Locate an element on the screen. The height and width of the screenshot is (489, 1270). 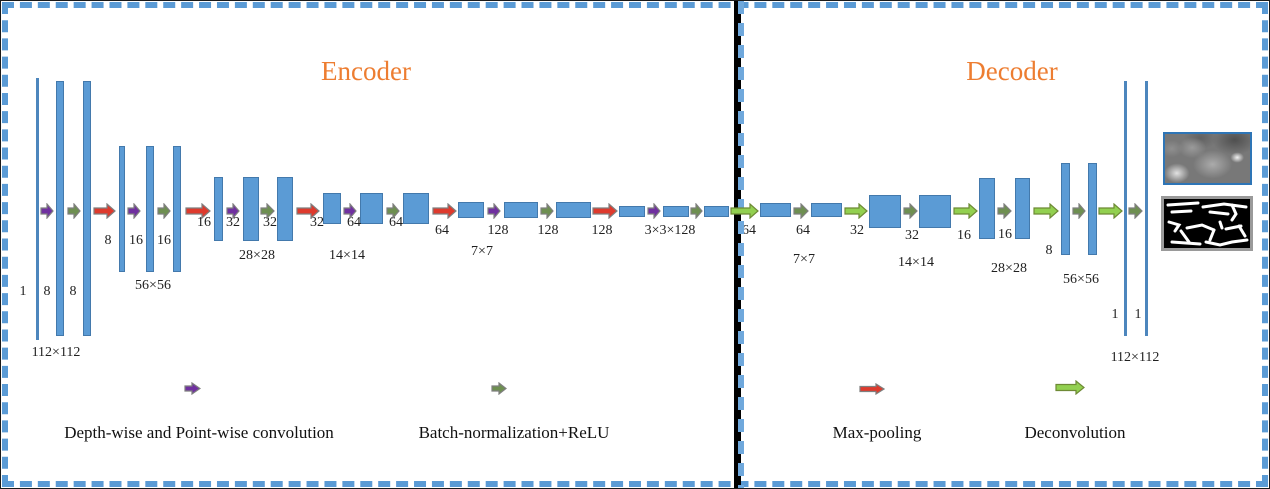
legend-label: Depth-wise and Point-wise convolution is located at coordinates (199, 432).